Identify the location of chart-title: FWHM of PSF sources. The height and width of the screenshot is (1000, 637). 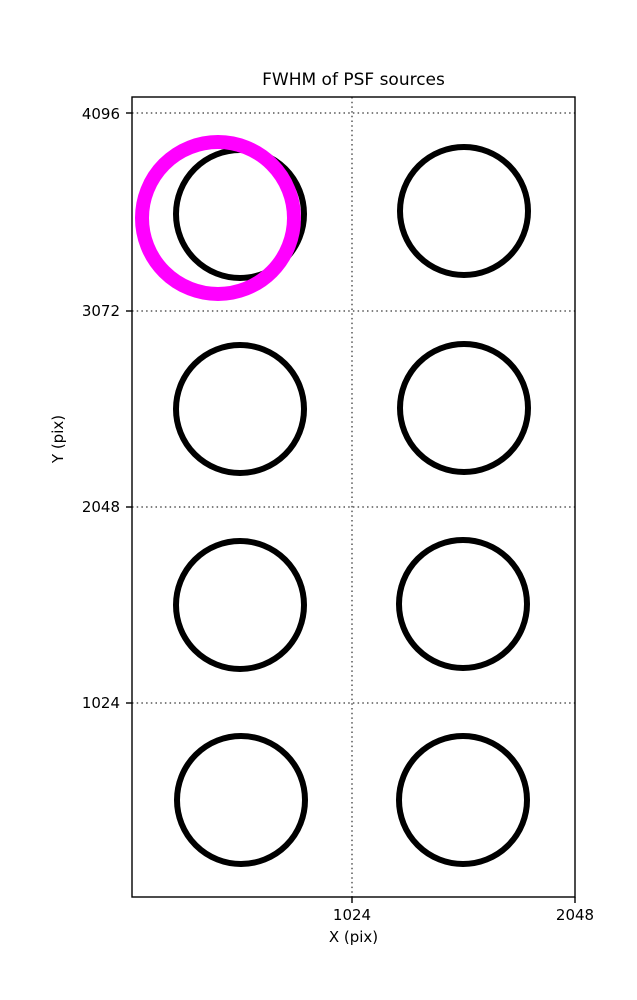
(353, 80).